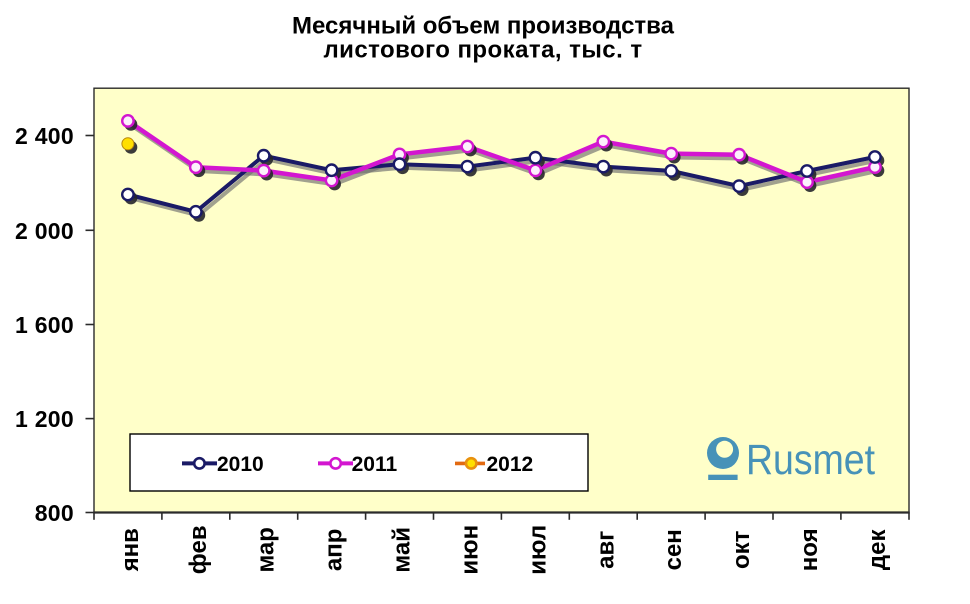 The height and width of the screenshot is (604, 970). Describe the element at coordinates (482, 49) in the screenshot. I see `svg-text: листового проката, тыс. т` at that location.